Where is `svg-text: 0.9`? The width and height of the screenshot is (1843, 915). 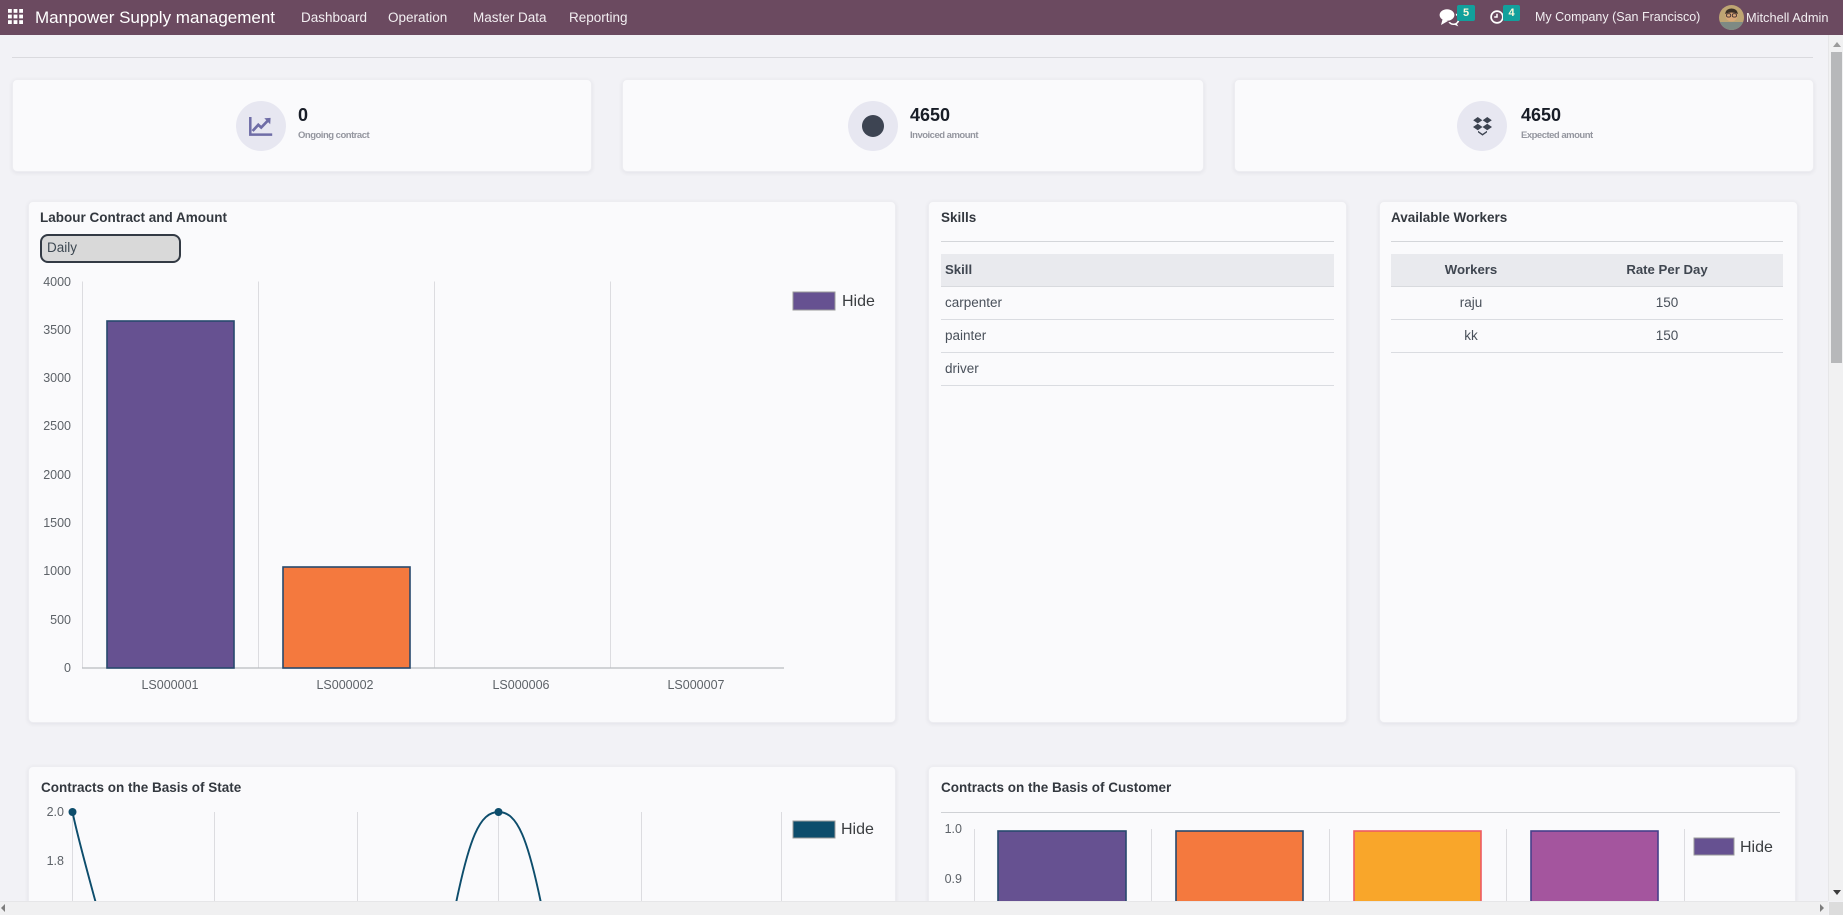
svg-text: 0.9 is located at coordinates (953, 879).